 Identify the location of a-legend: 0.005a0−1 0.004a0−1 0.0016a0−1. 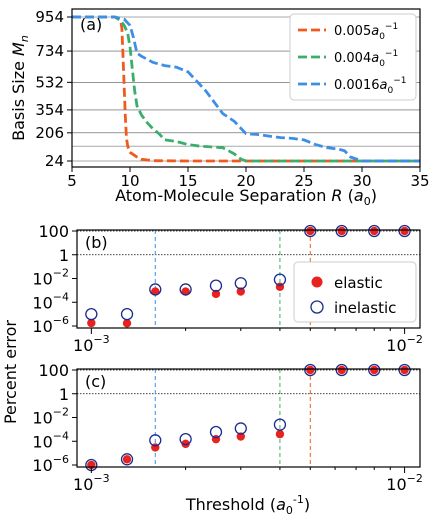
(353, 57).